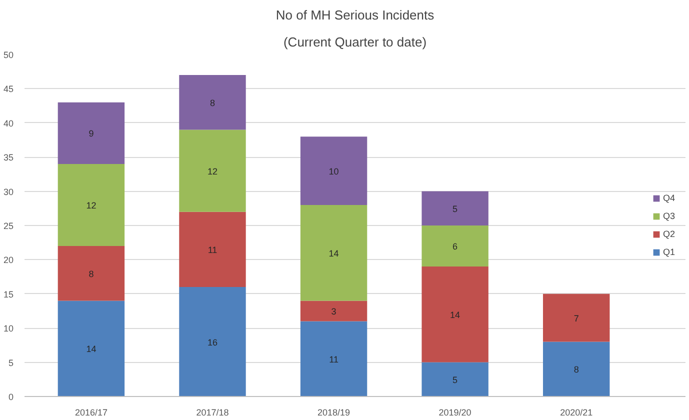  I want to click on data-label: 16, so click(212, 342).